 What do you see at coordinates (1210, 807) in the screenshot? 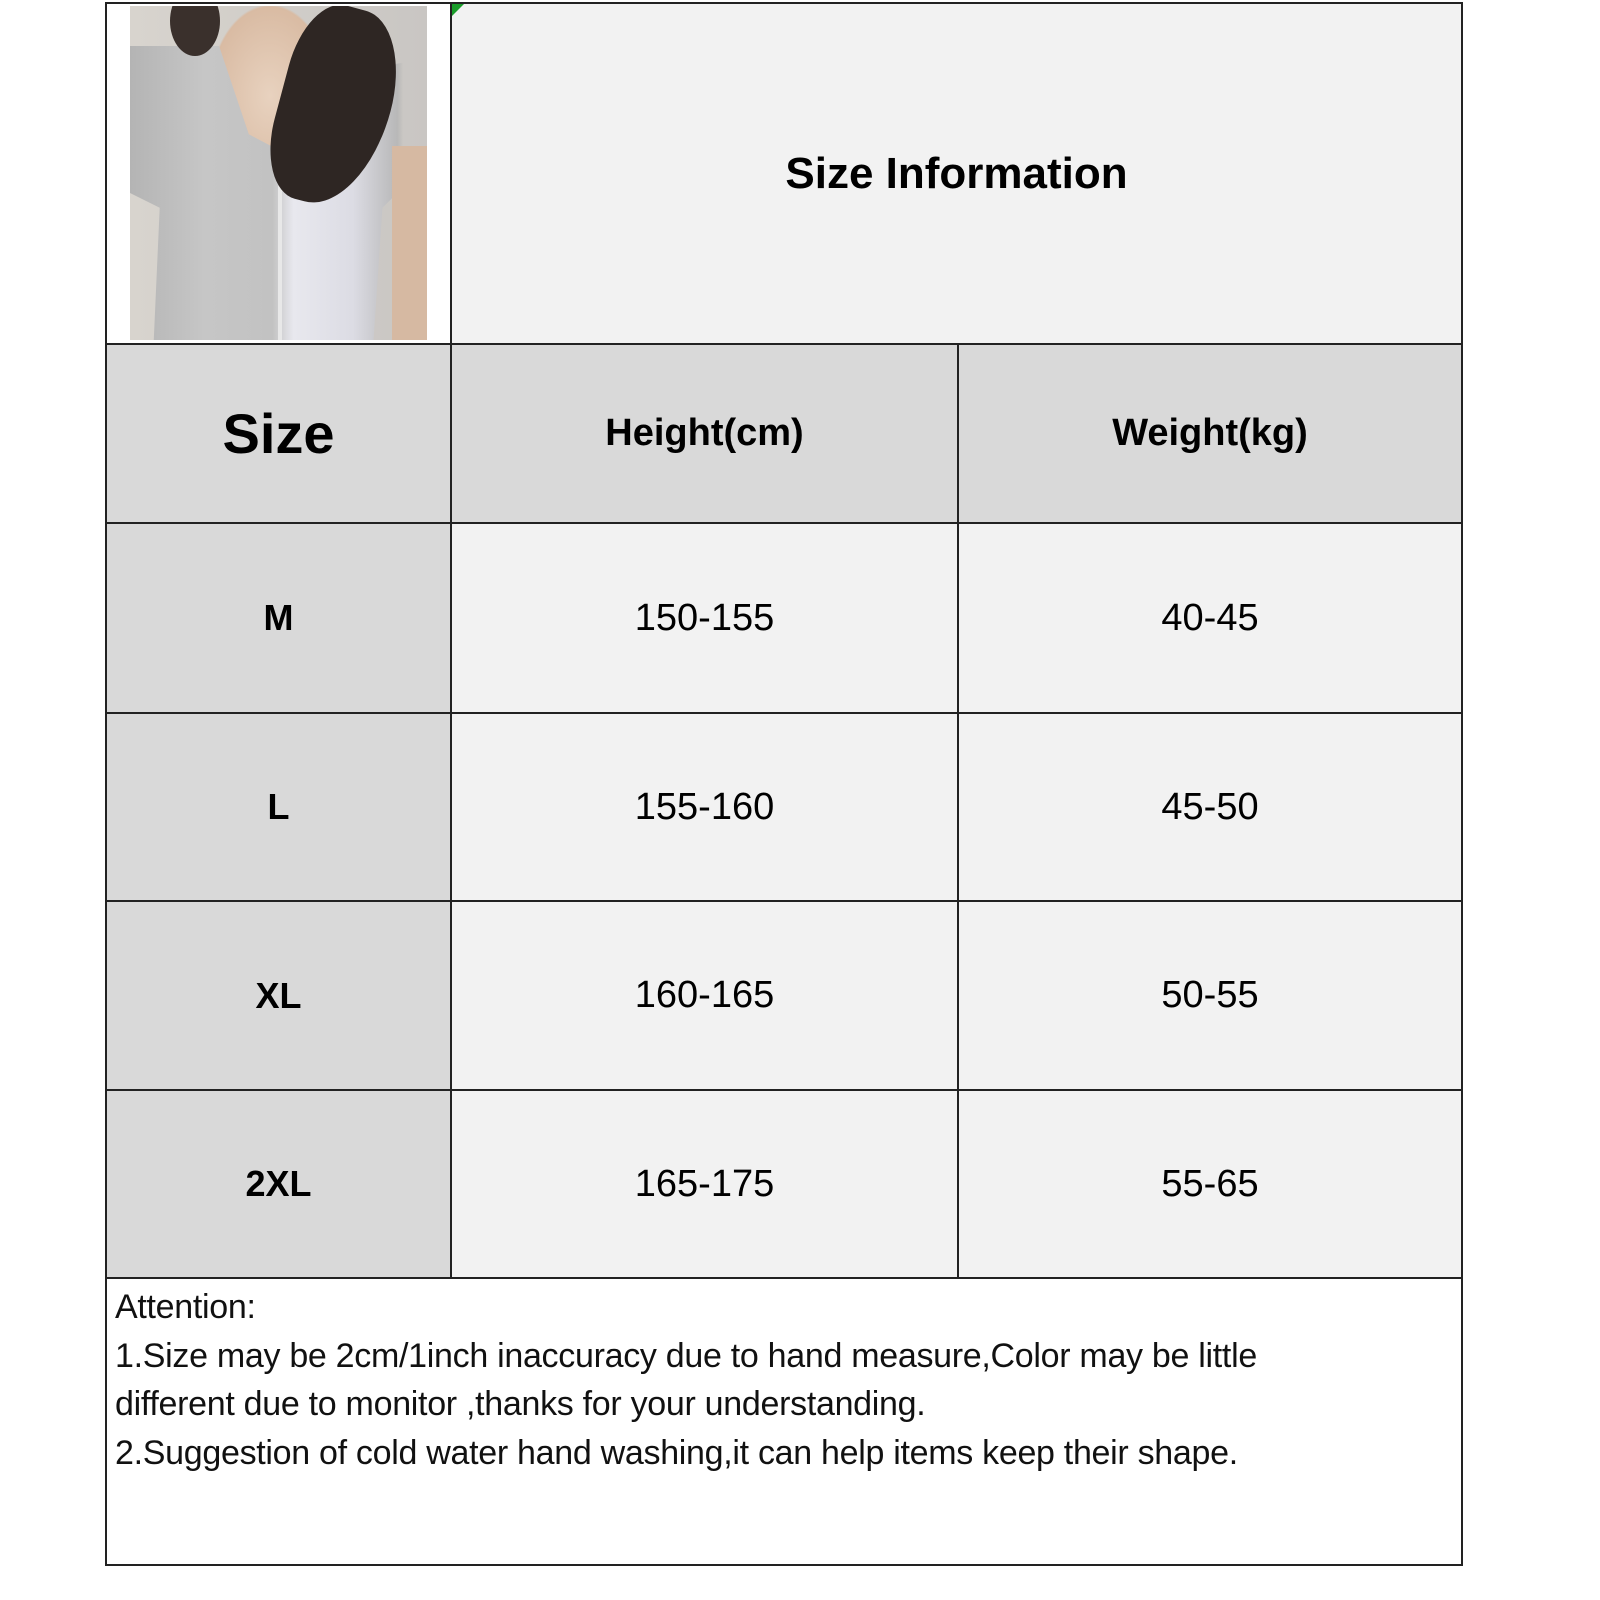
I see `weight-cell: 45-50` at bounding box center [1210, 807].